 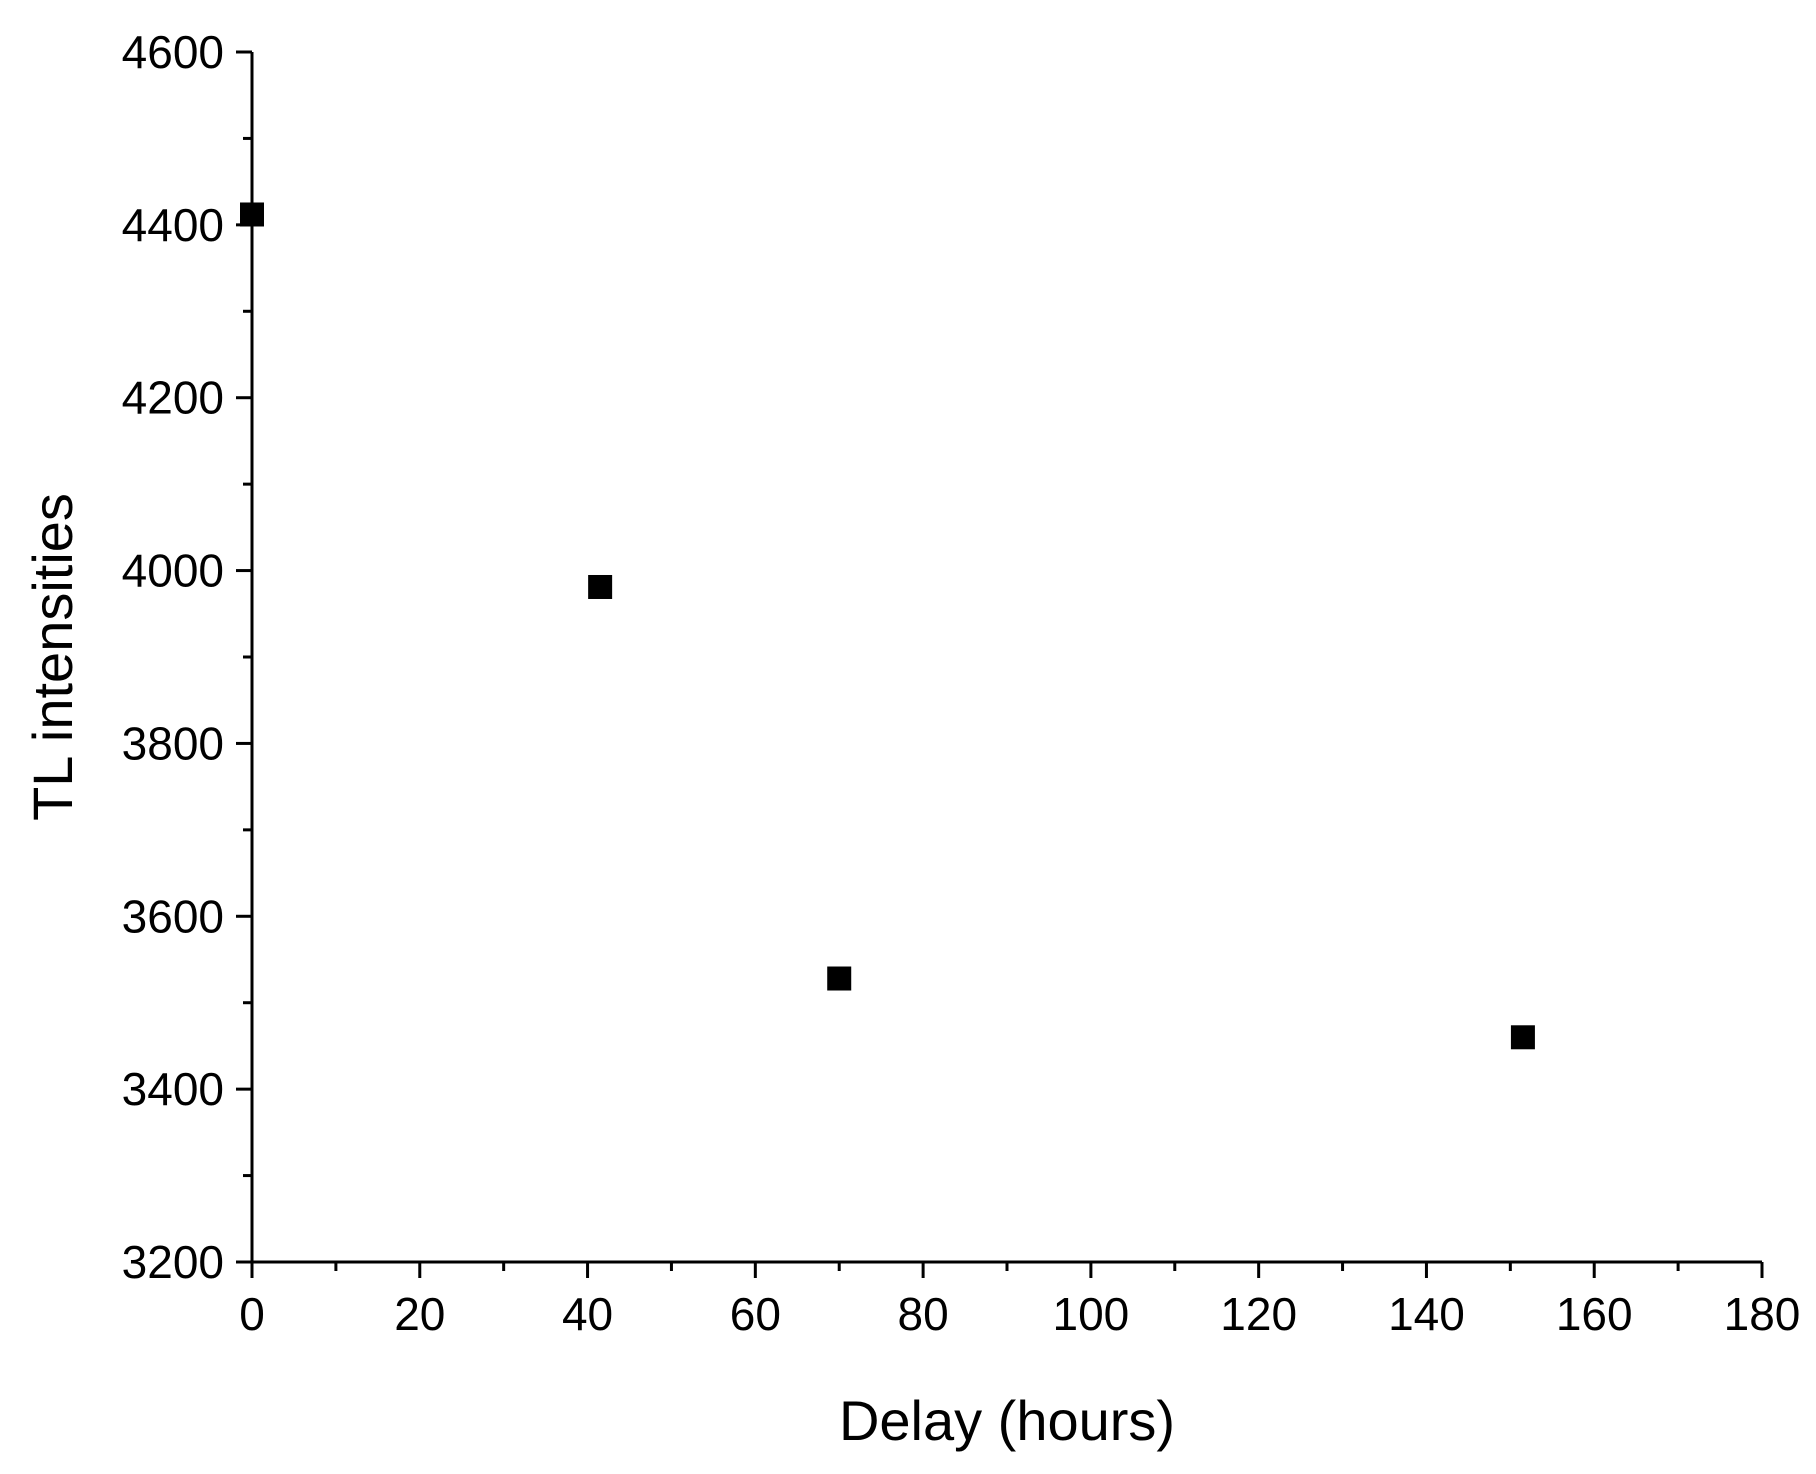 I want to click on x-tick-label: 160, so click(x=1594, y=1314).